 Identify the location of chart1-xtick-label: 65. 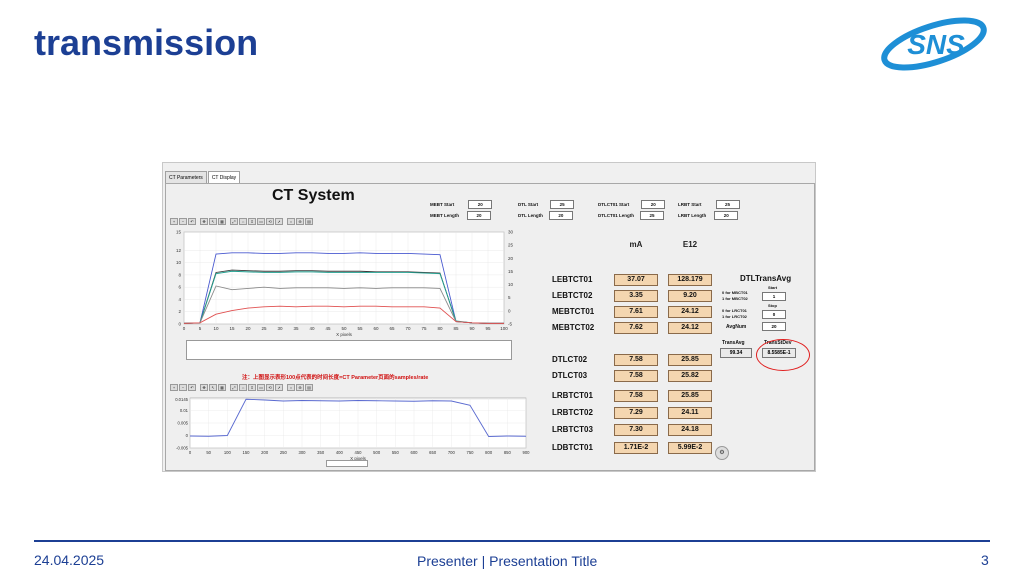
(392, 328).